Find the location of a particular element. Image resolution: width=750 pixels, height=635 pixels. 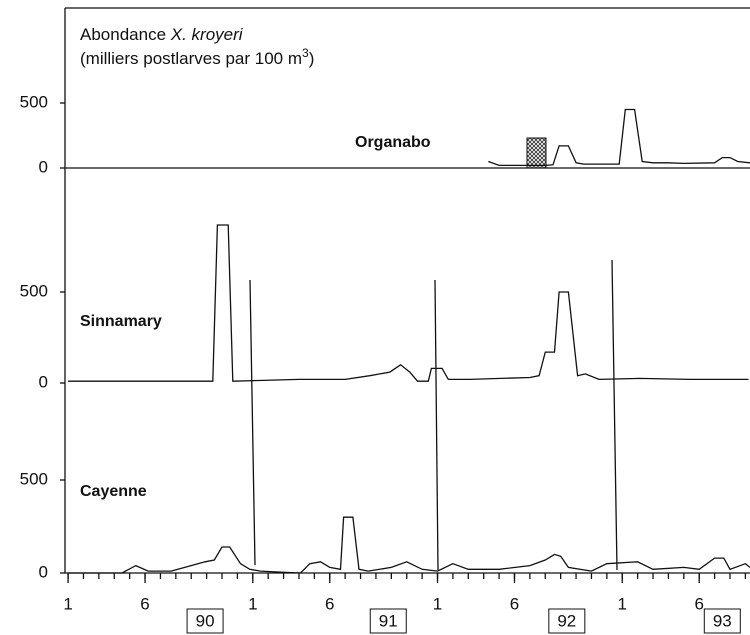

year-label: 91 is located at coordinates (388, 620).